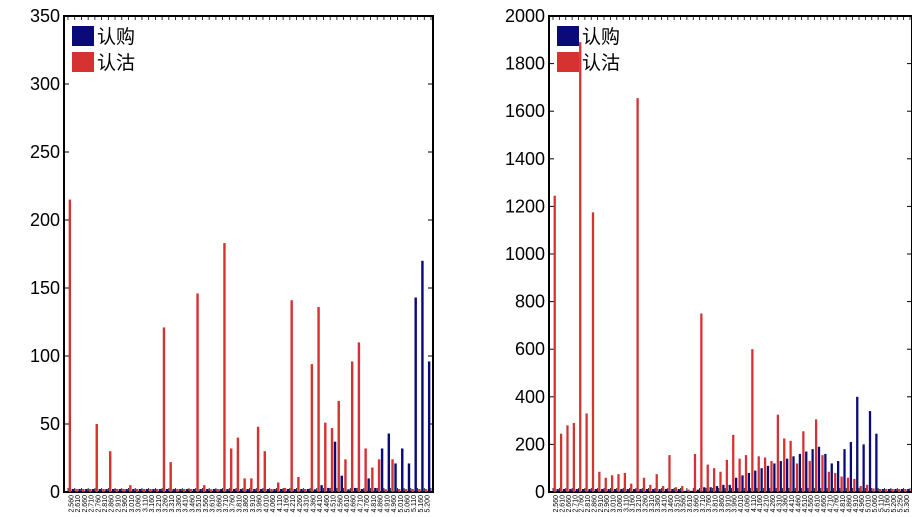  Describe the element at coordinates (907, 504) in the screenshot. I see `x-tick-label: 5.300` at that location.